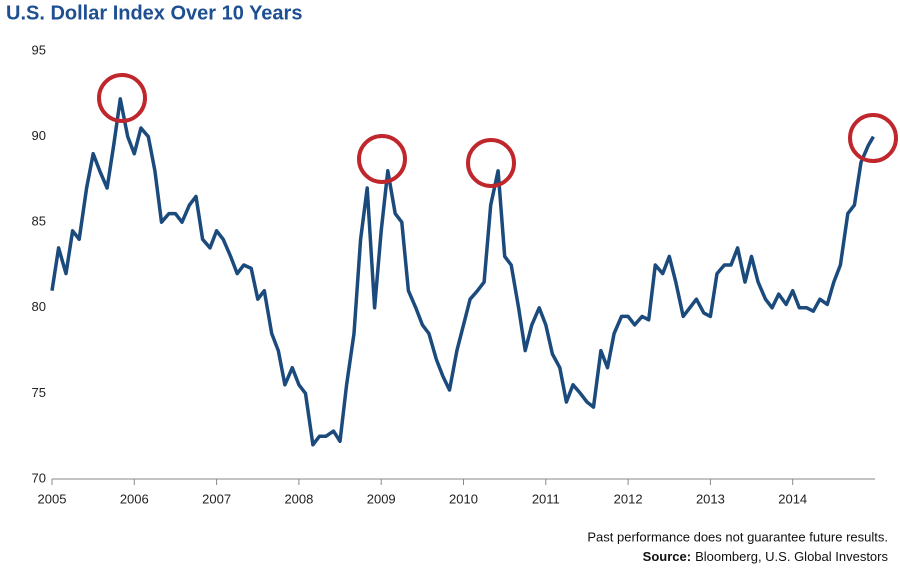 This screenshot has width=900, height=570. Describe the element at coordinates (216, 498) in the screenshot. I see `x-tick-label: 2007` at that location.